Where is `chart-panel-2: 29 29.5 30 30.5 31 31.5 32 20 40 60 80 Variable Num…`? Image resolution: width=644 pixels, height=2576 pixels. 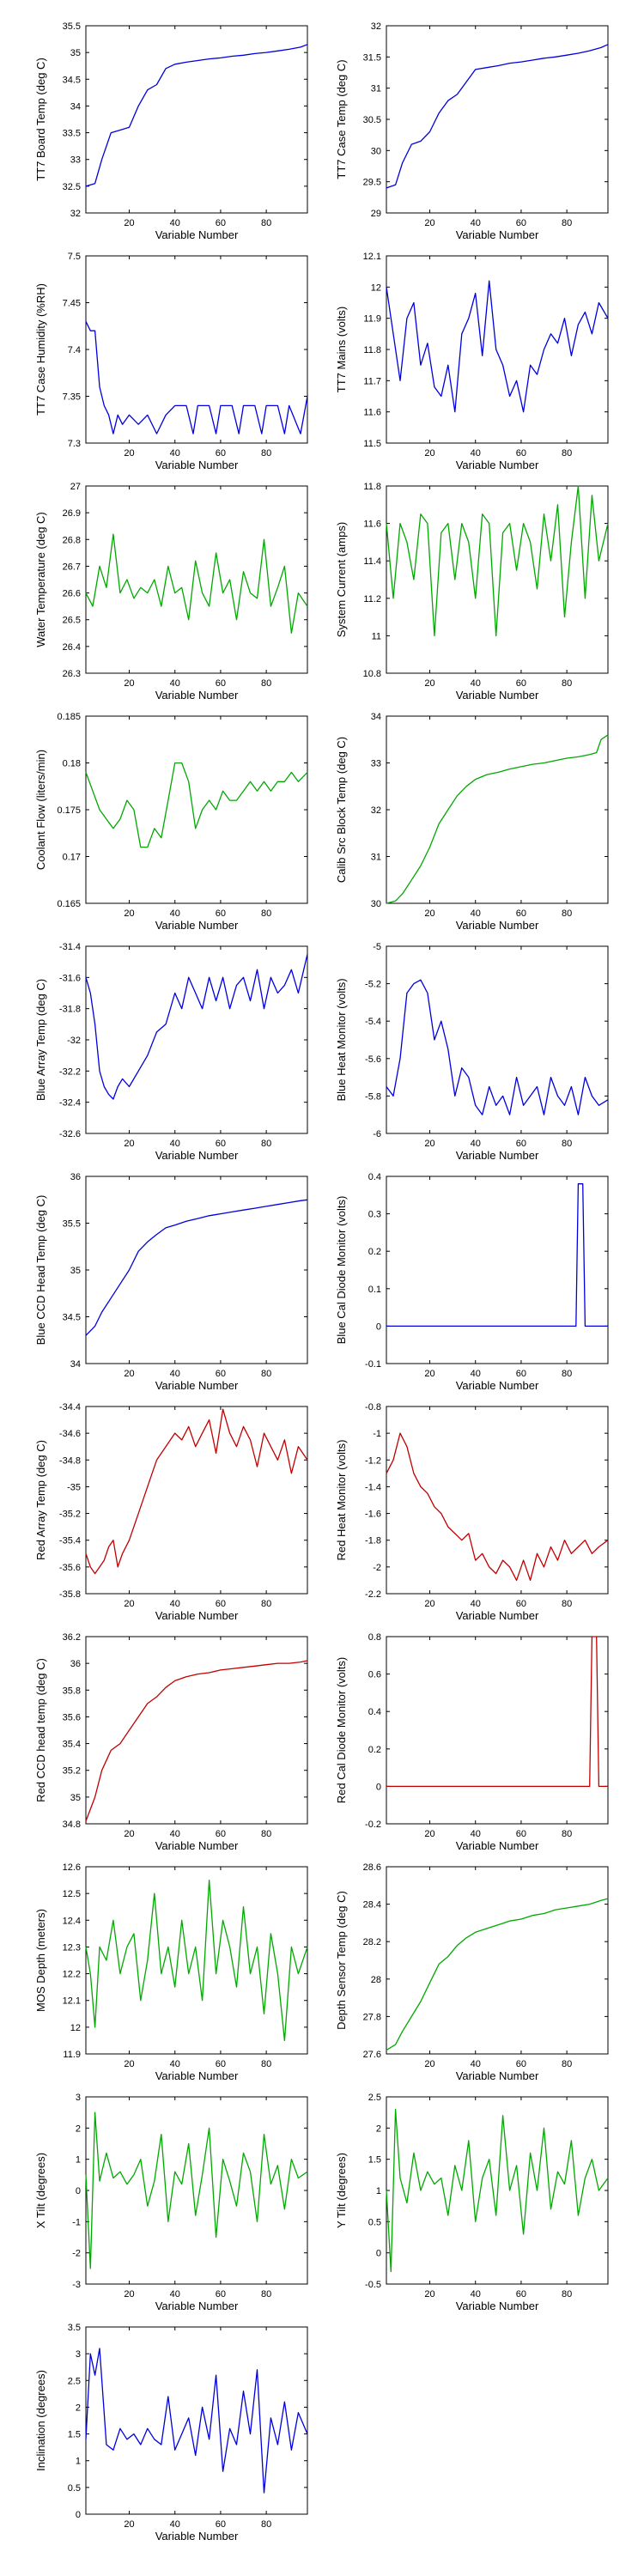 chart-panel-2: 29 29.5 30 30.5 31 31.5 32 20 40 60 80 Variable Num… is located at coordinates (472, 131).